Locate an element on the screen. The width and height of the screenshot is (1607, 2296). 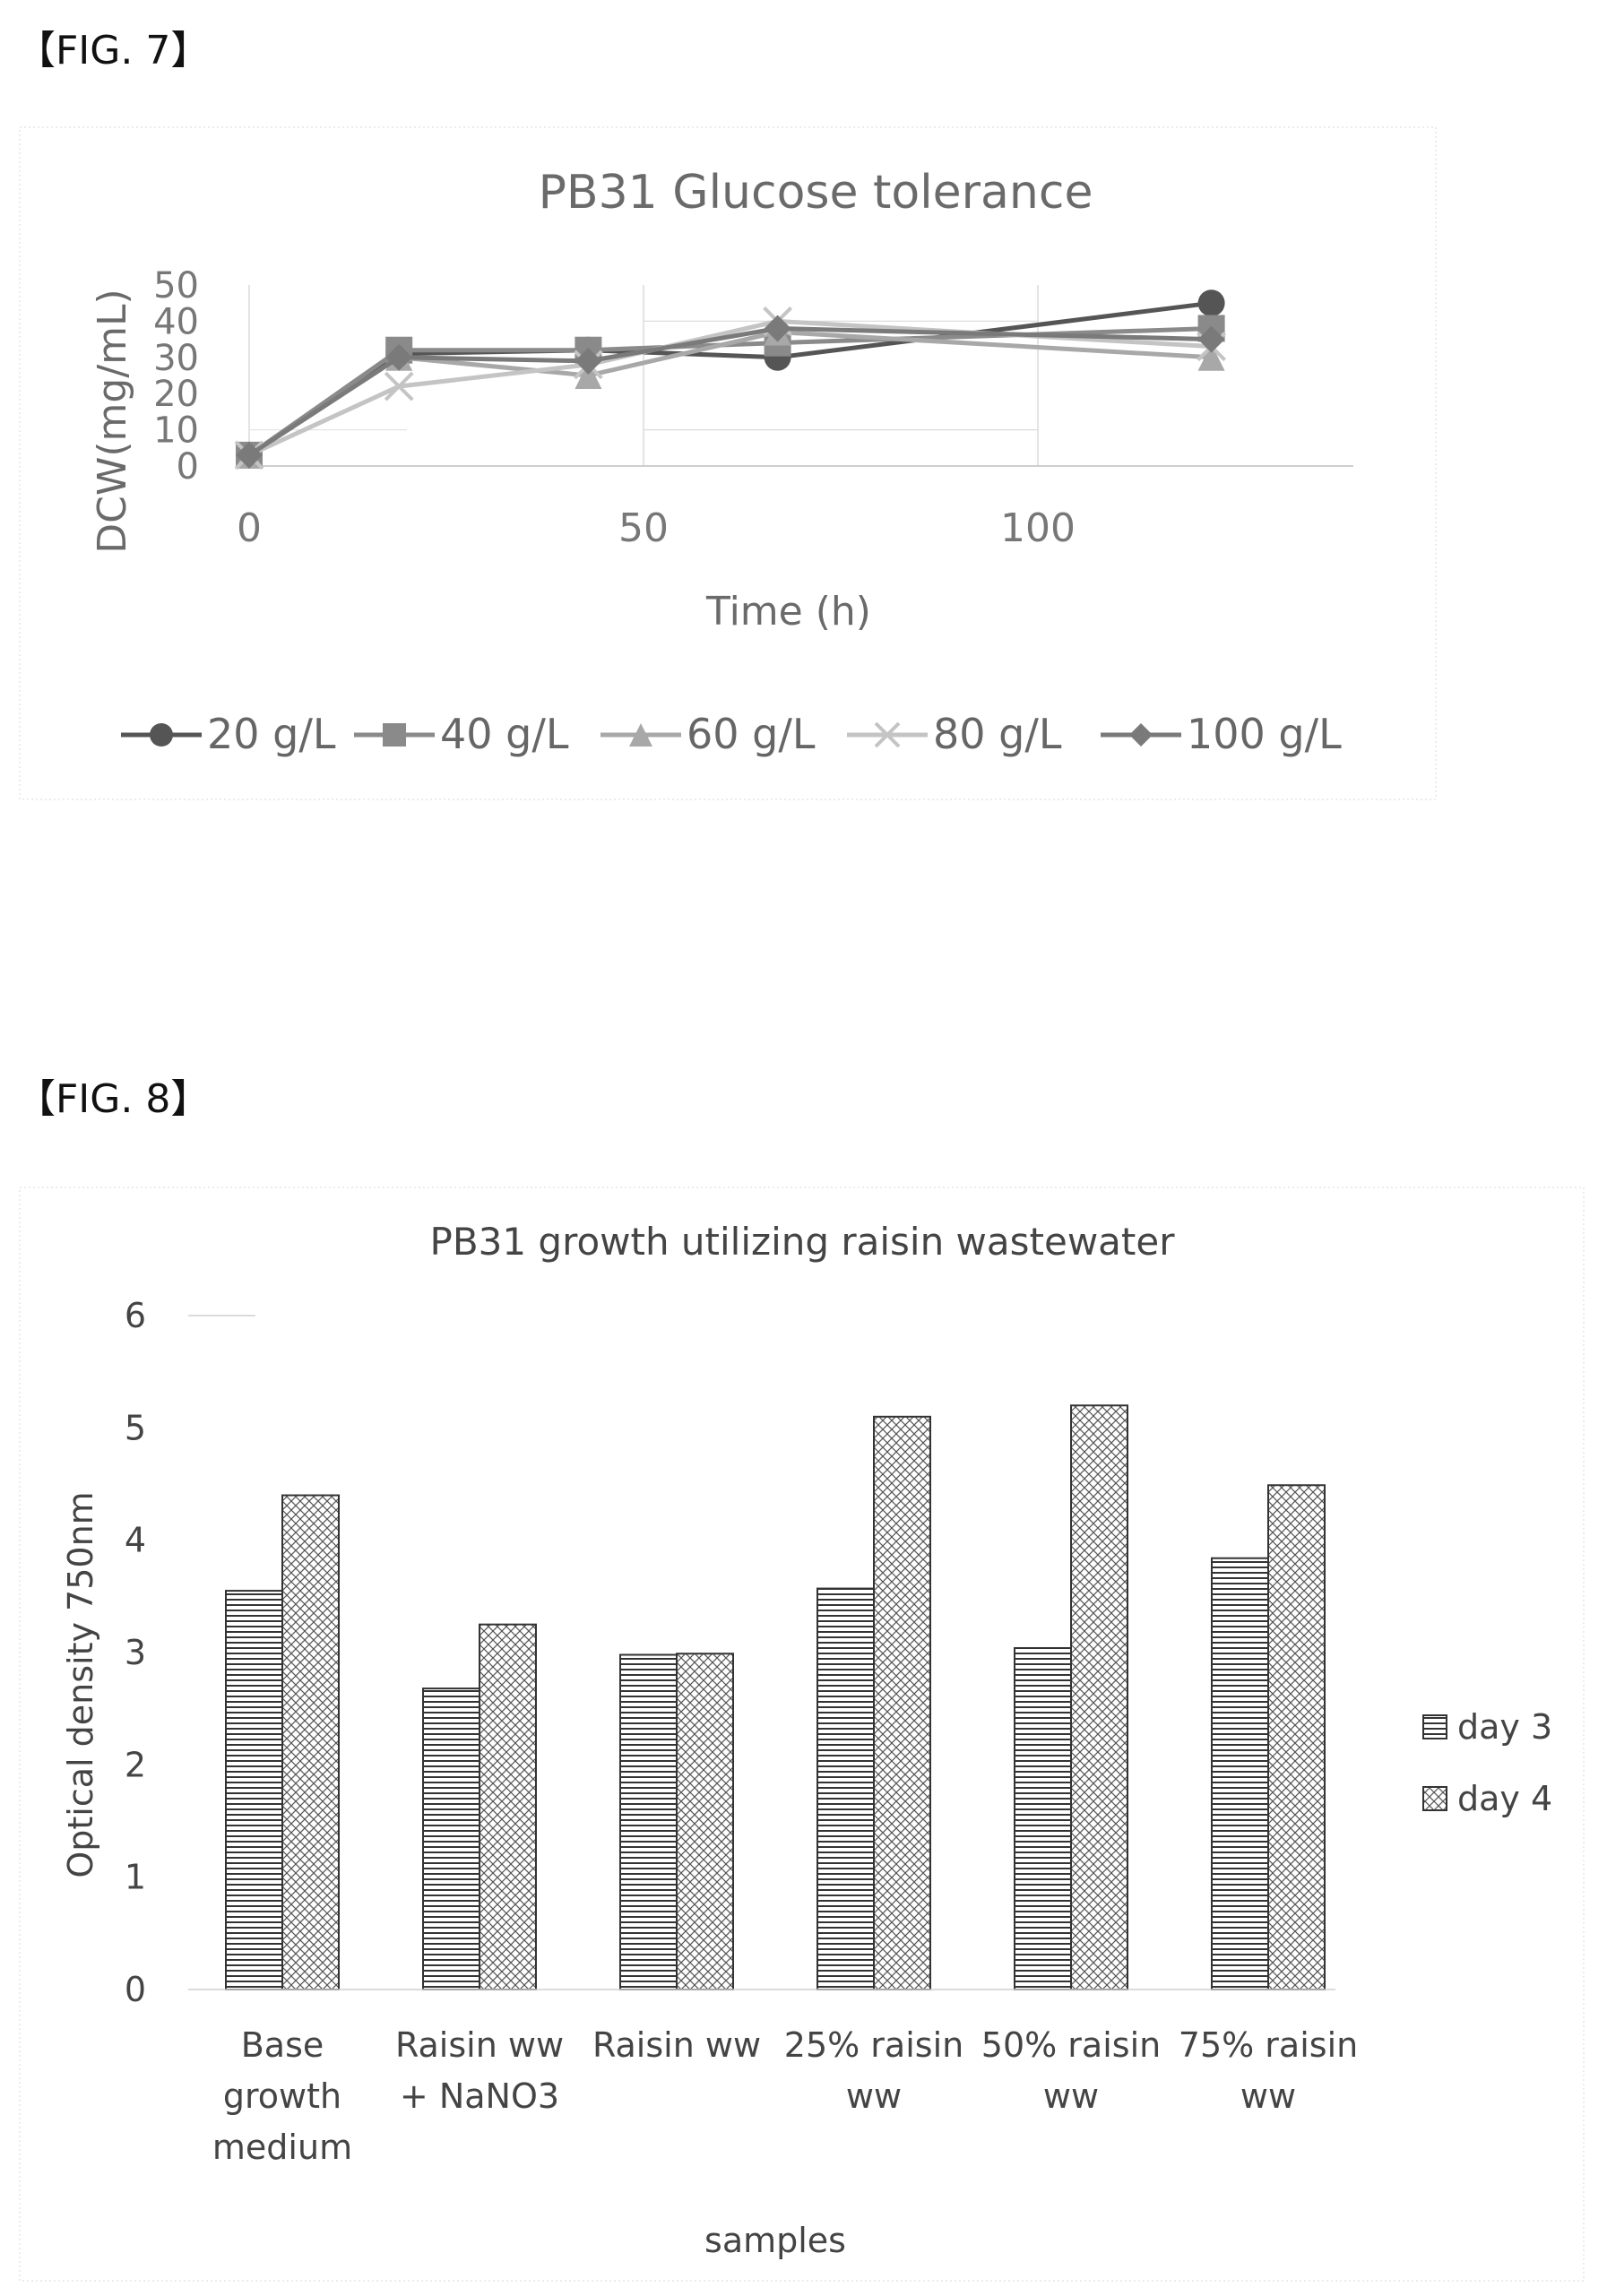
legend-label: day 3 is located at coordinates (1505, 1727).